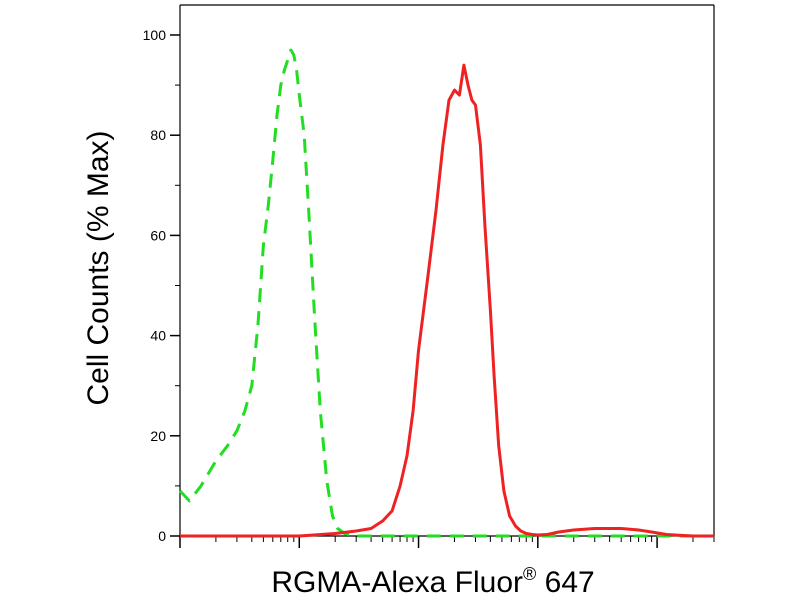  I want to click on y-axis-ticks: 0 20 40 60 80 100, so click(161, 285).